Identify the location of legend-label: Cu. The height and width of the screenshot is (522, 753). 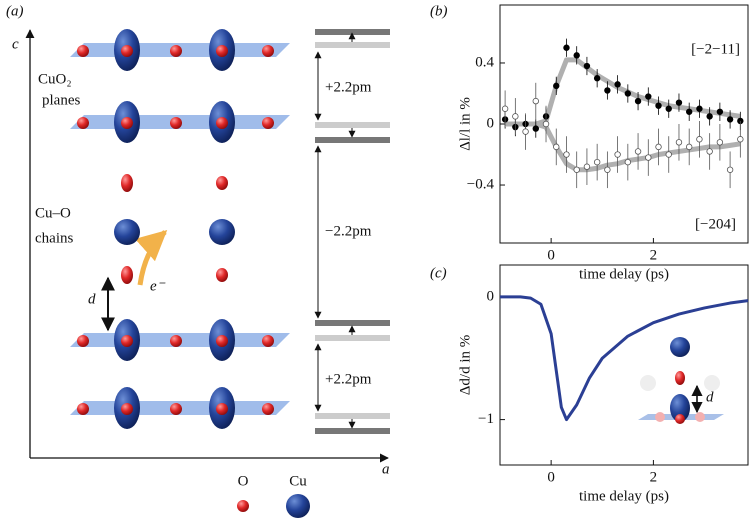
(298, 481).